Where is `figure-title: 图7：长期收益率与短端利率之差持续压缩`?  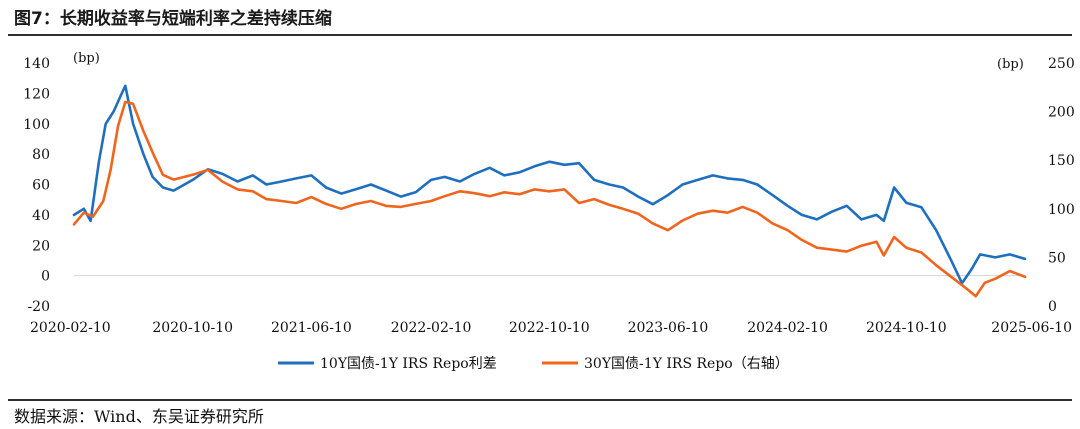
figure-title: 图7：长期收益率与短端利率之差持续压缩 is located at coordinates (173, 19).